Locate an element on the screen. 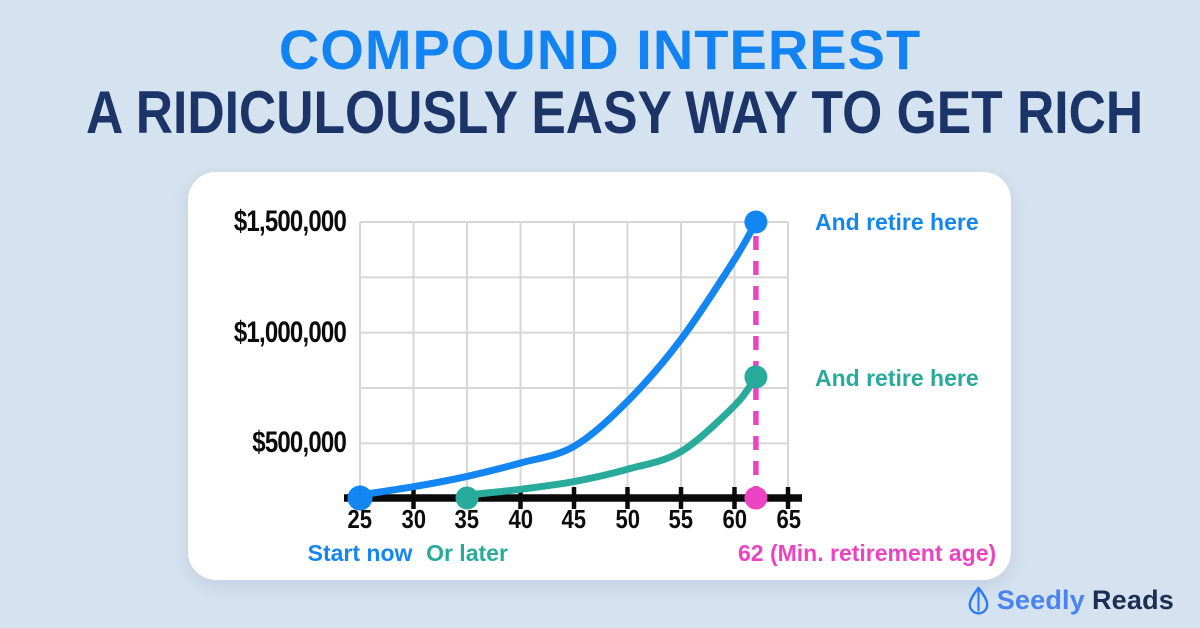 Image resolution: width=1200 pixels, height=628 pixels. seedly-reads-logo: Seedly Reads is located at coordinates (1070, 600).